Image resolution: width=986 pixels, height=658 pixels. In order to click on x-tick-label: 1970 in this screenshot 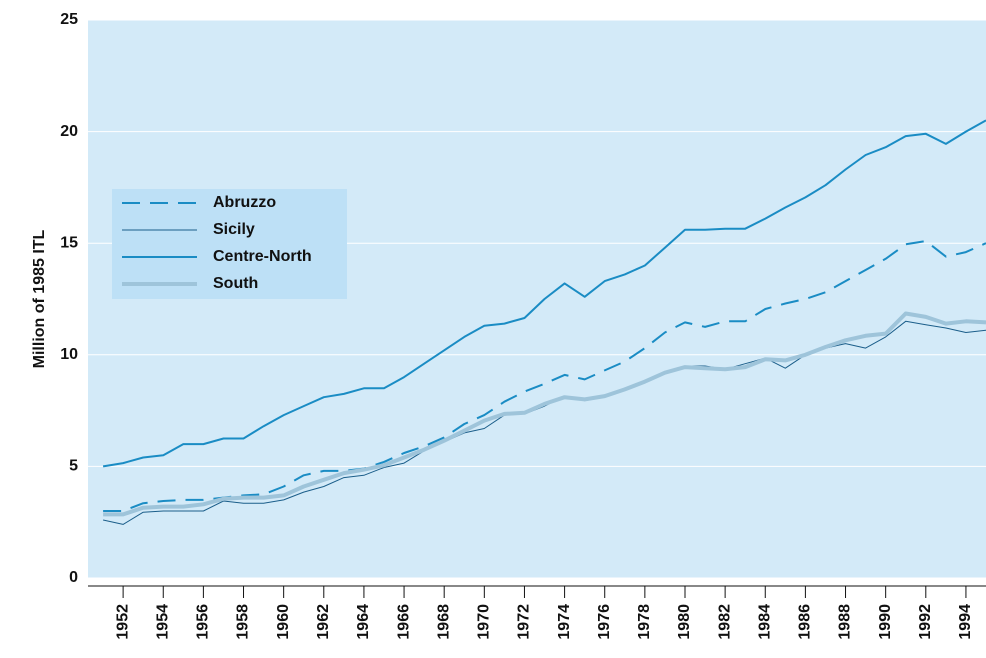, I will do `click(484, 622)`.